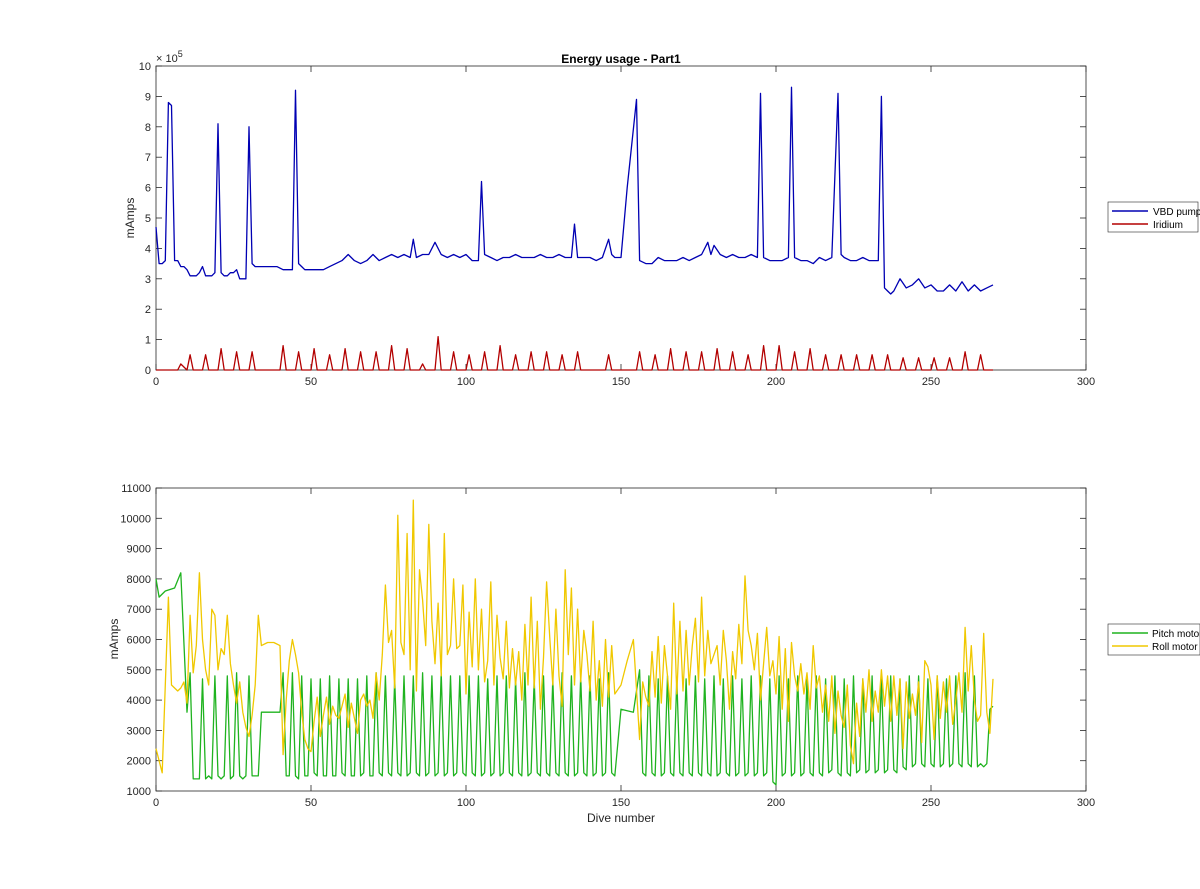 This screenshot has height=889, width=1200. I want to click on top-legend: VBD pump Iridium, so click(1153, 217).